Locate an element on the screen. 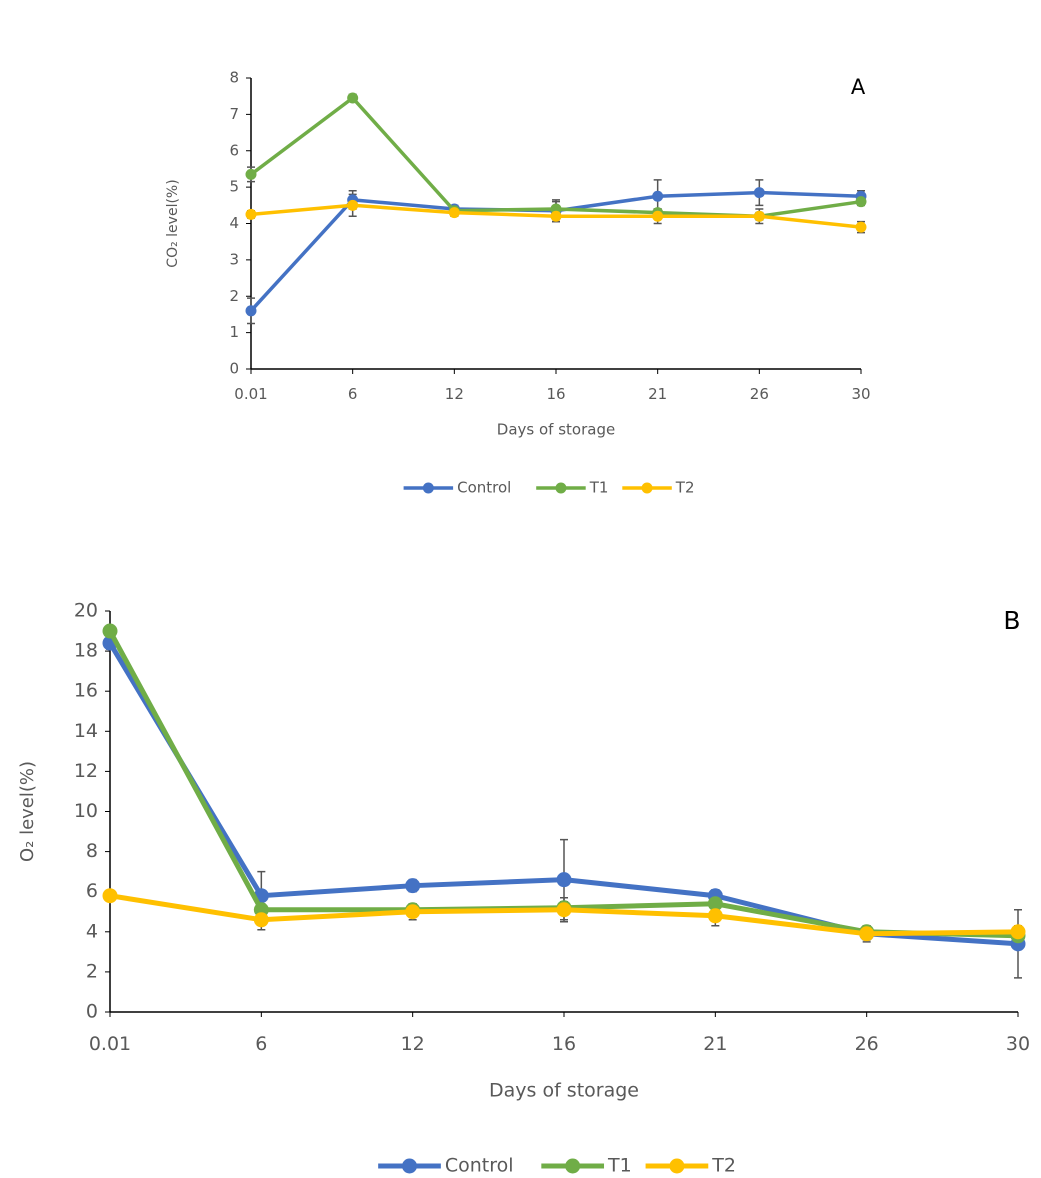  series-line is located at coordinates (555, 156).